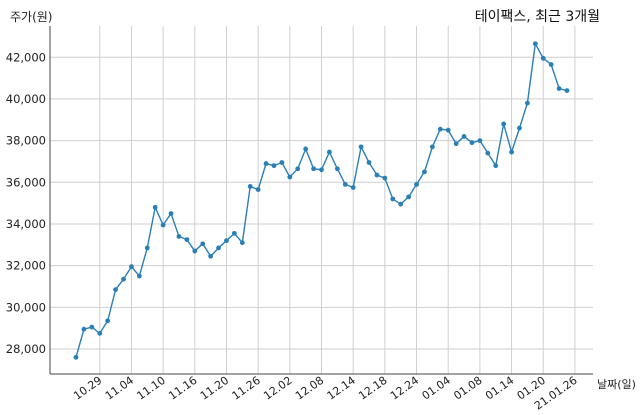 This screenshot has width=640, height=415. I want to click on y-tick-label: 34,000, so click(26, 224).